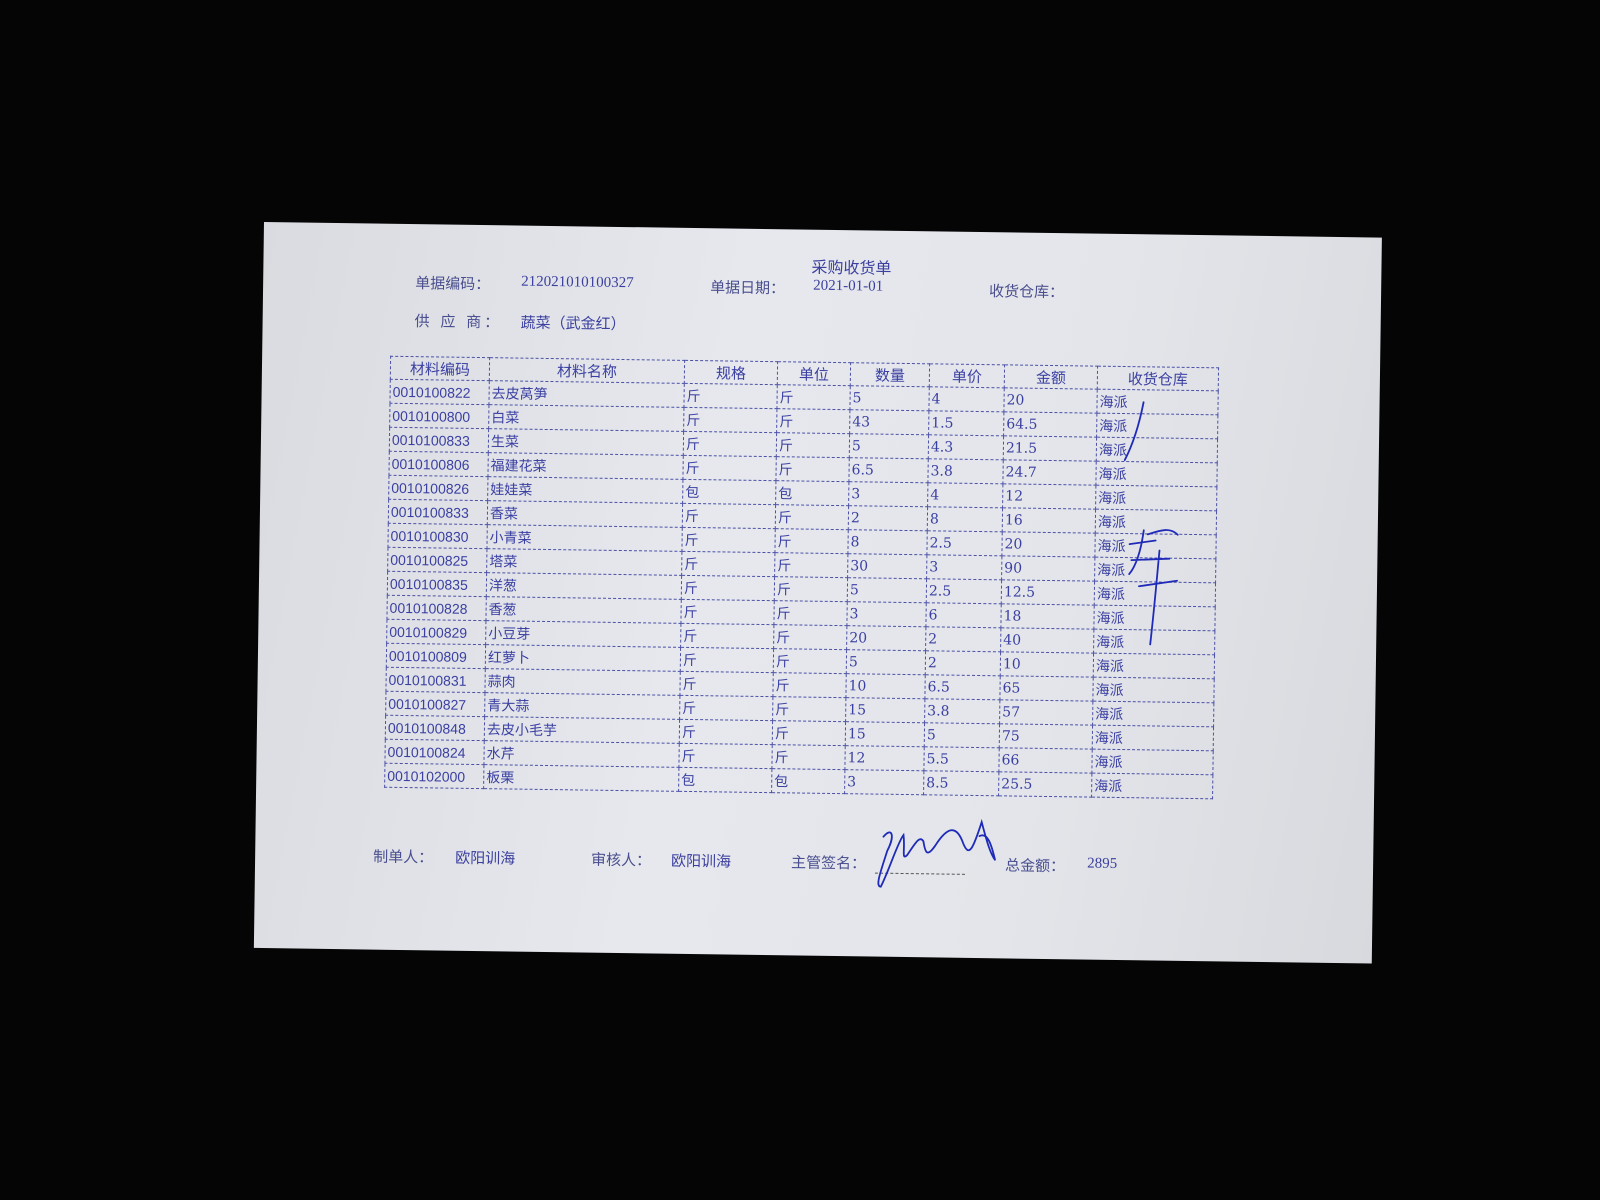 The height and width of the screenshot is (1200, 1600). I want to click on handwritten-marks, so click(1028, 644).